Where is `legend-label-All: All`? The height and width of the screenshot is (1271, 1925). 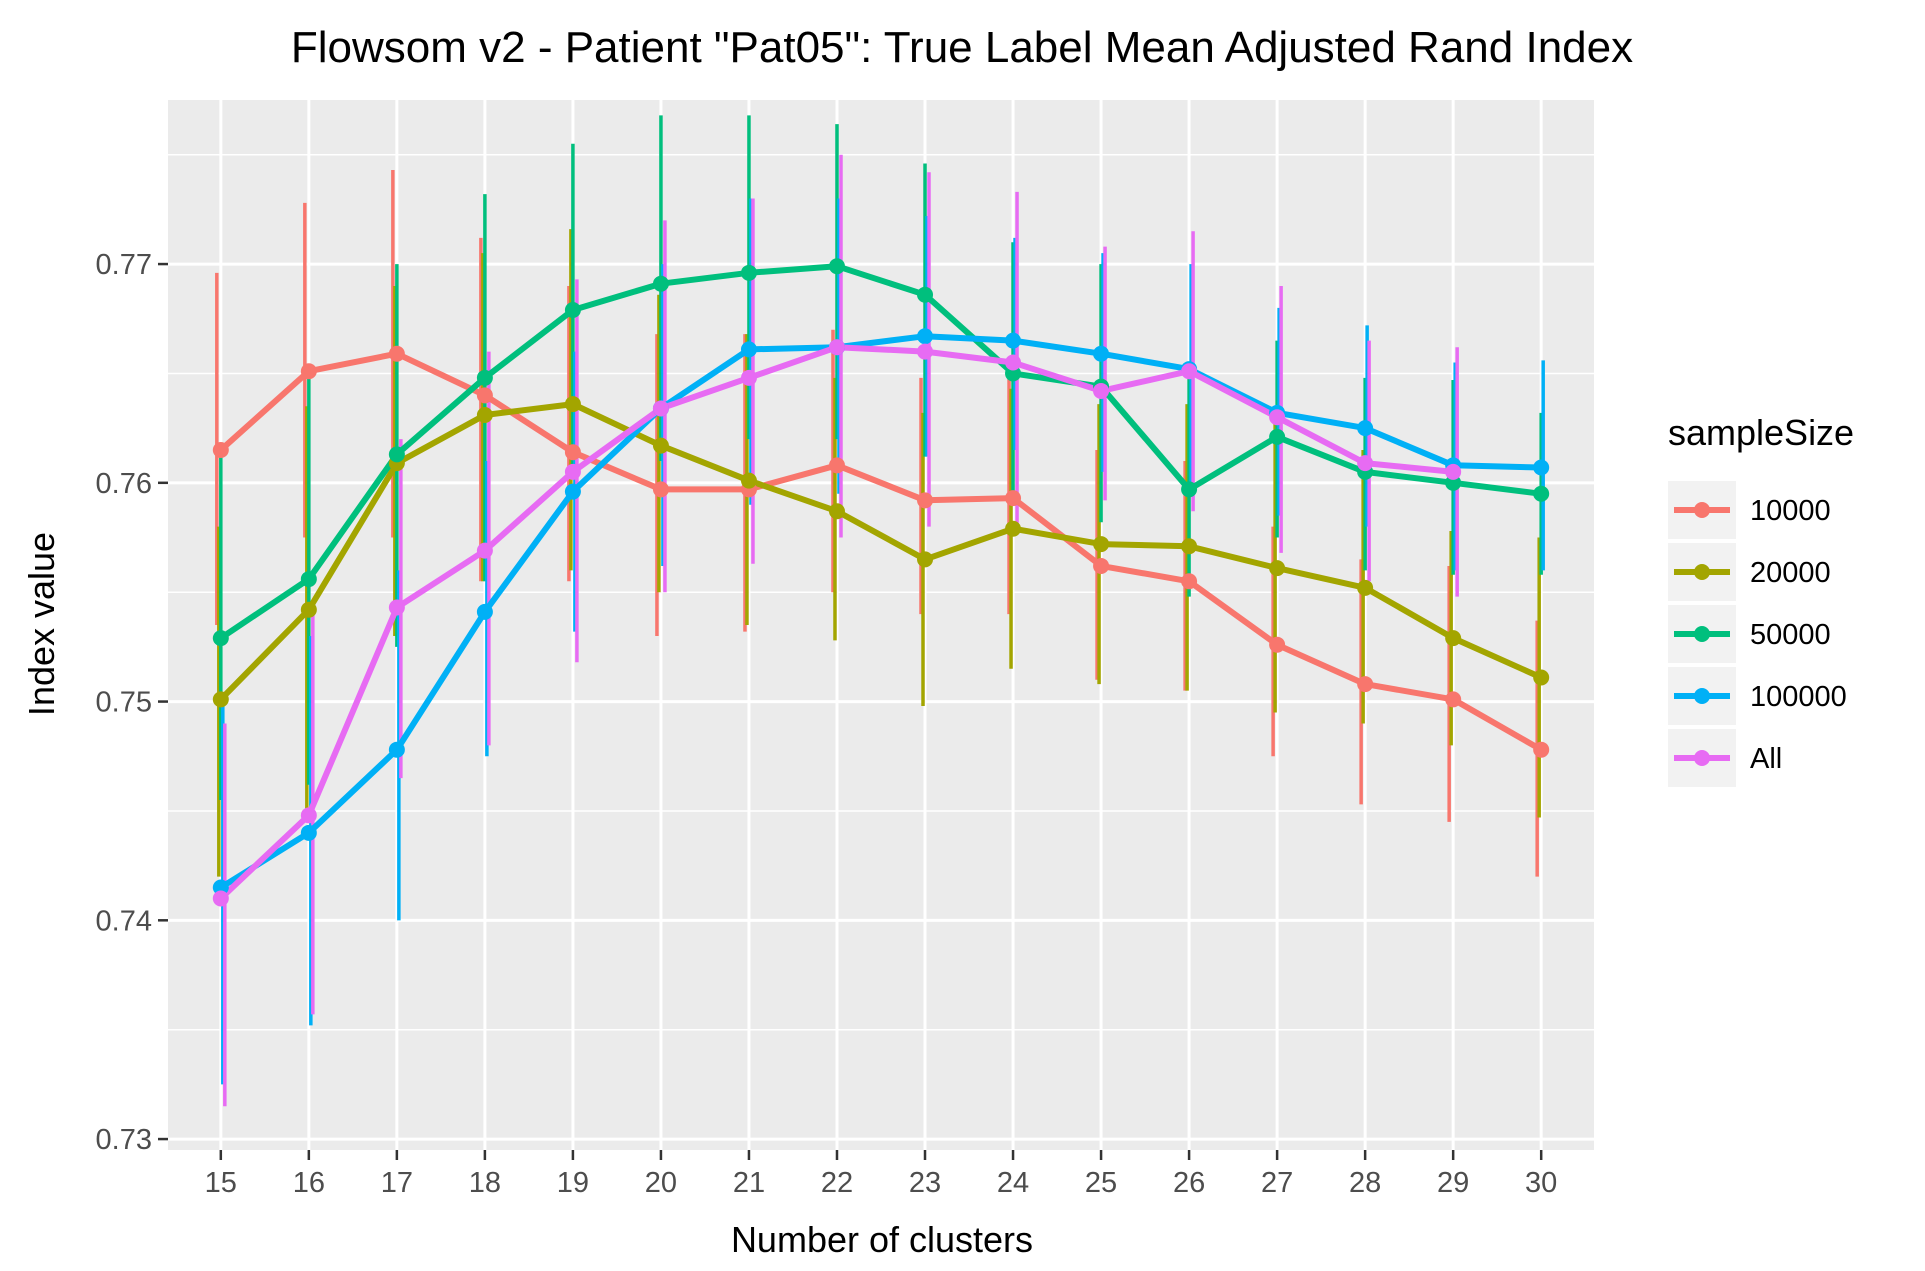
legend-label-All: All is located at coordinates (1766, 759).